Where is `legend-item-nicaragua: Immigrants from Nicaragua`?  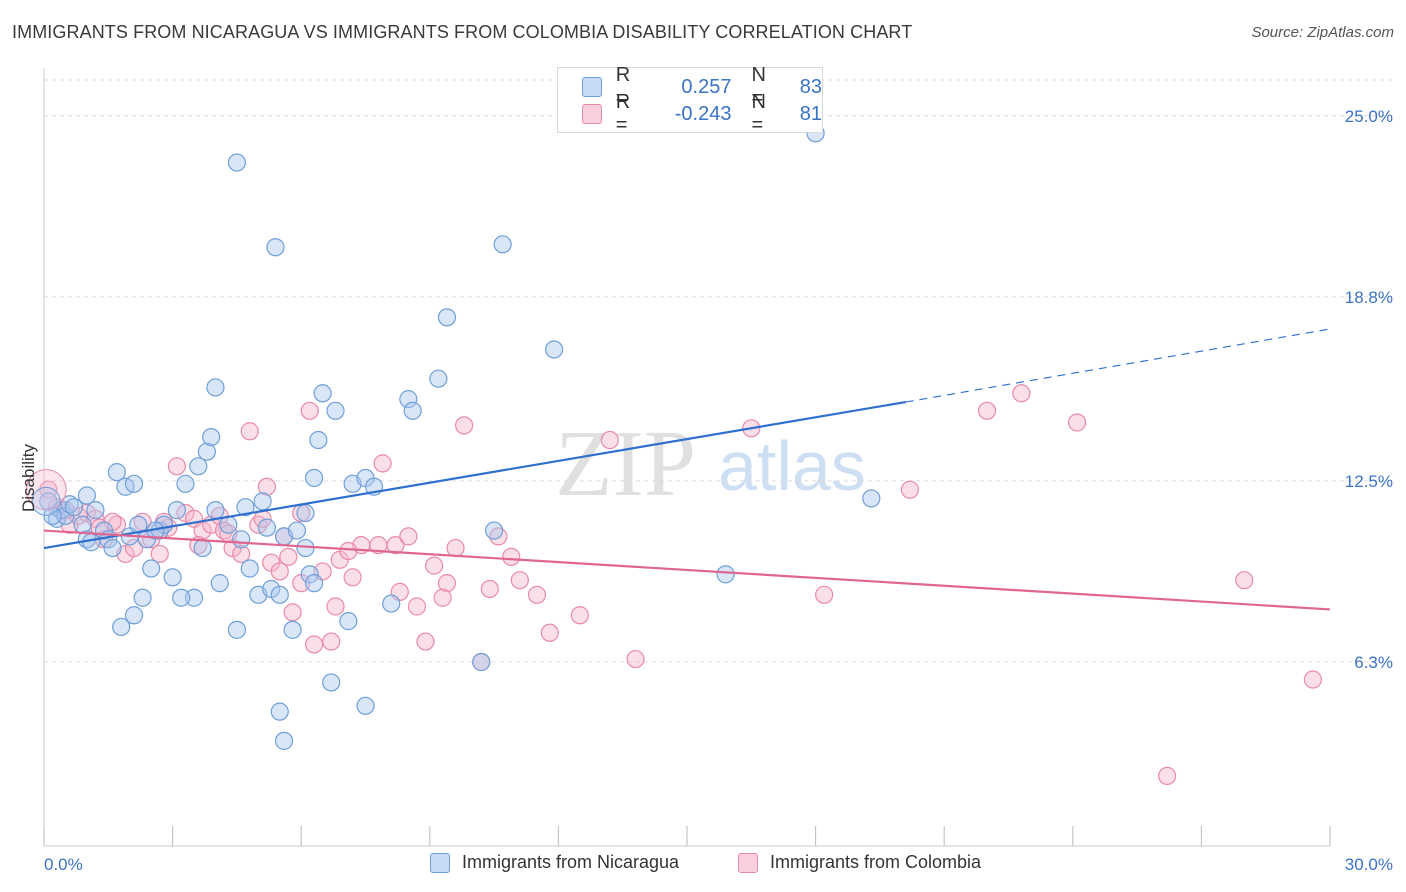 legend-item-nicaragua: Immigrants from Nicaragua is located at coordinates (554, 862).